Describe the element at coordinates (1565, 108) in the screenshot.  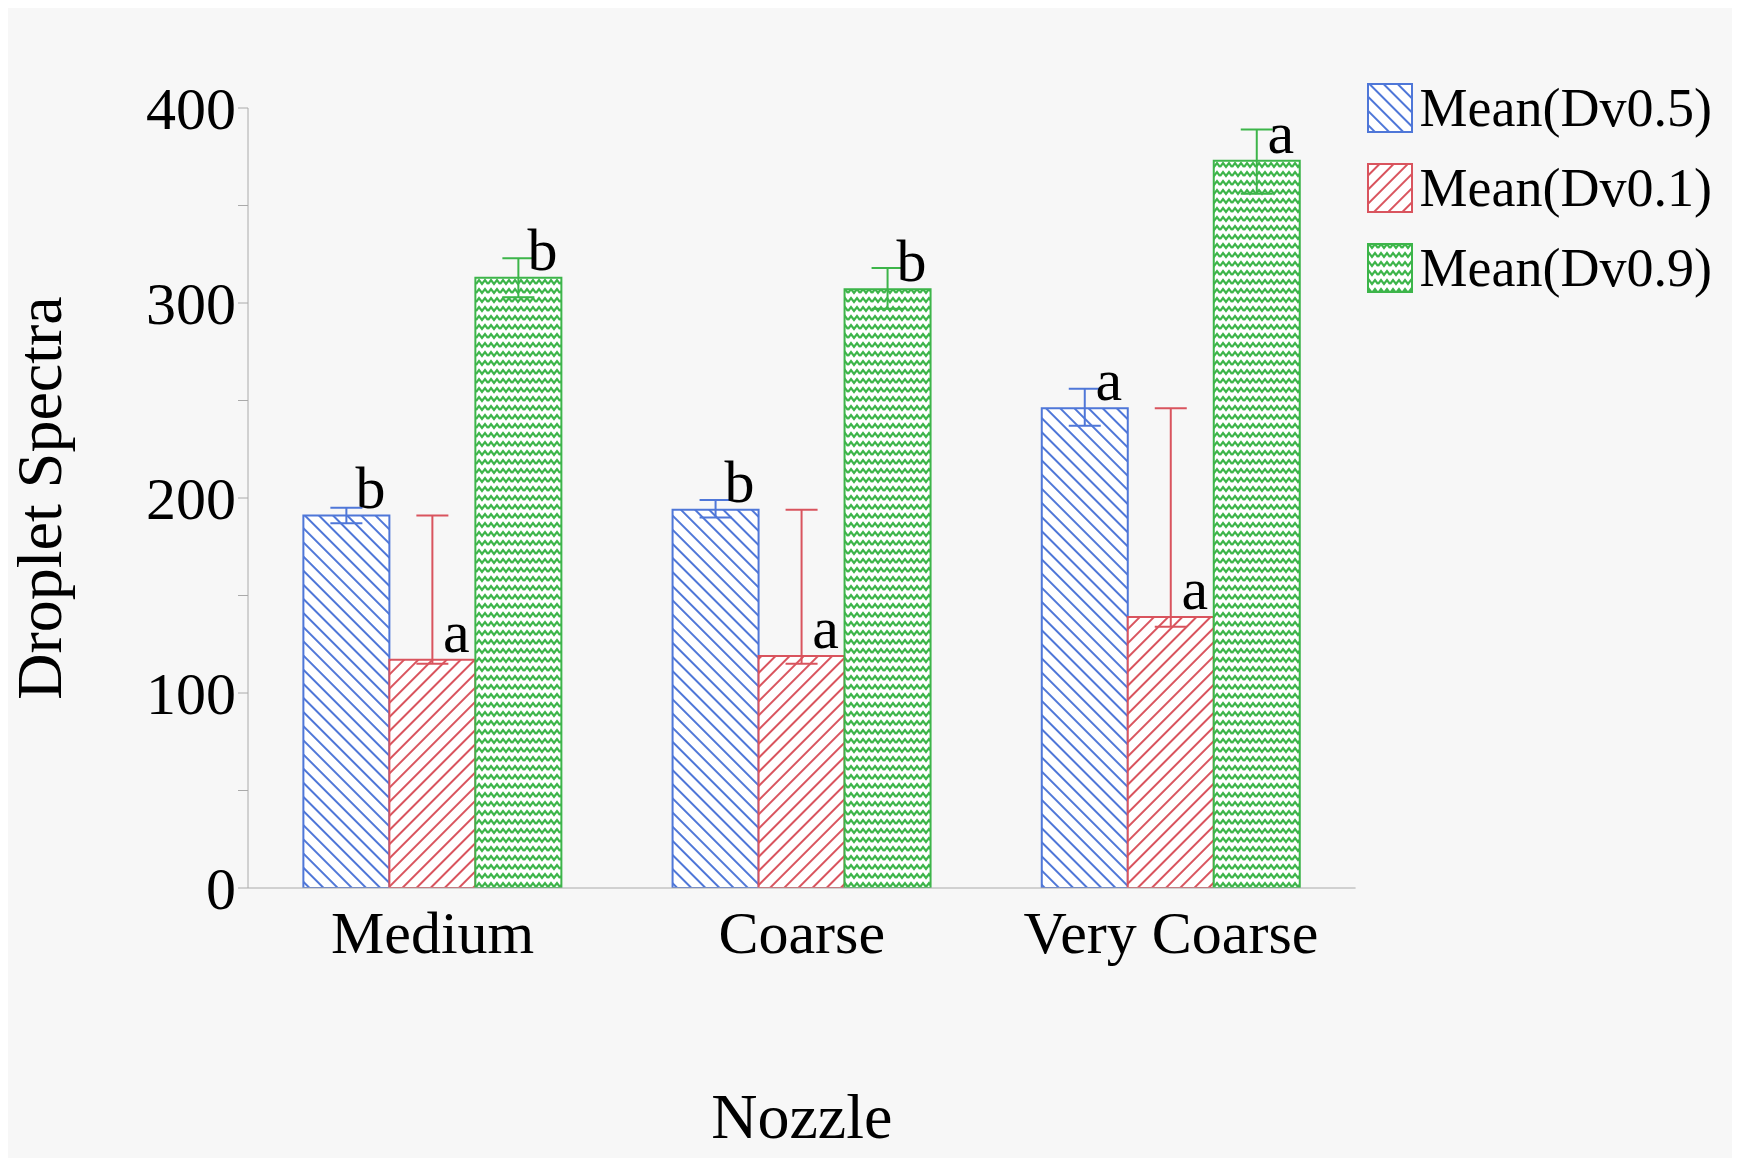
I see `legend-label: Mean(Dv0.5)` at that location.